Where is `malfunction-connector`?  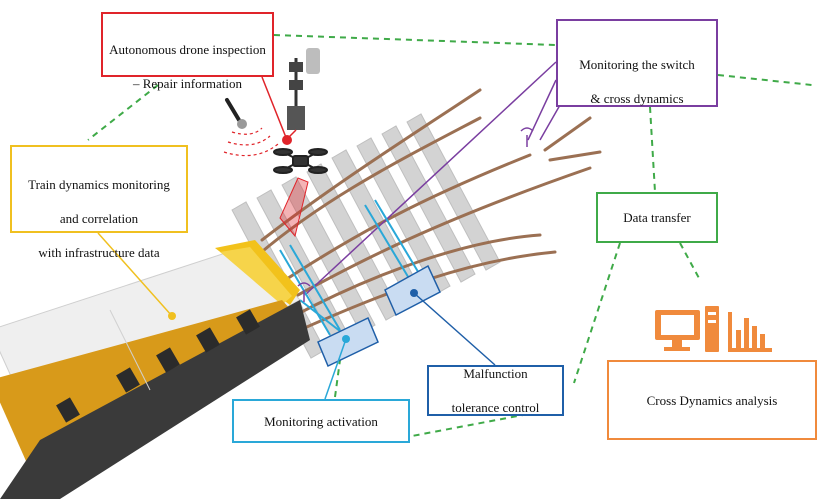 malfunction-connector is located at coordinates (454, 329).